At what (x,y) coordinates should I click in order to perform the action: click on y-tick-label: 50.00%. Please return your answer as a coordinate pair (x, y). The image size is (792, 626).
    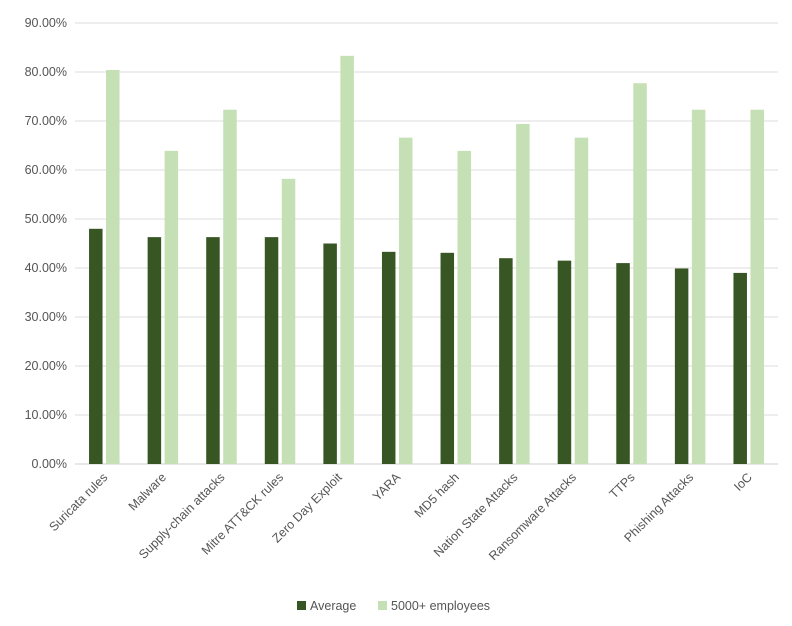
    Looking at the image, I should click on (46, 219).